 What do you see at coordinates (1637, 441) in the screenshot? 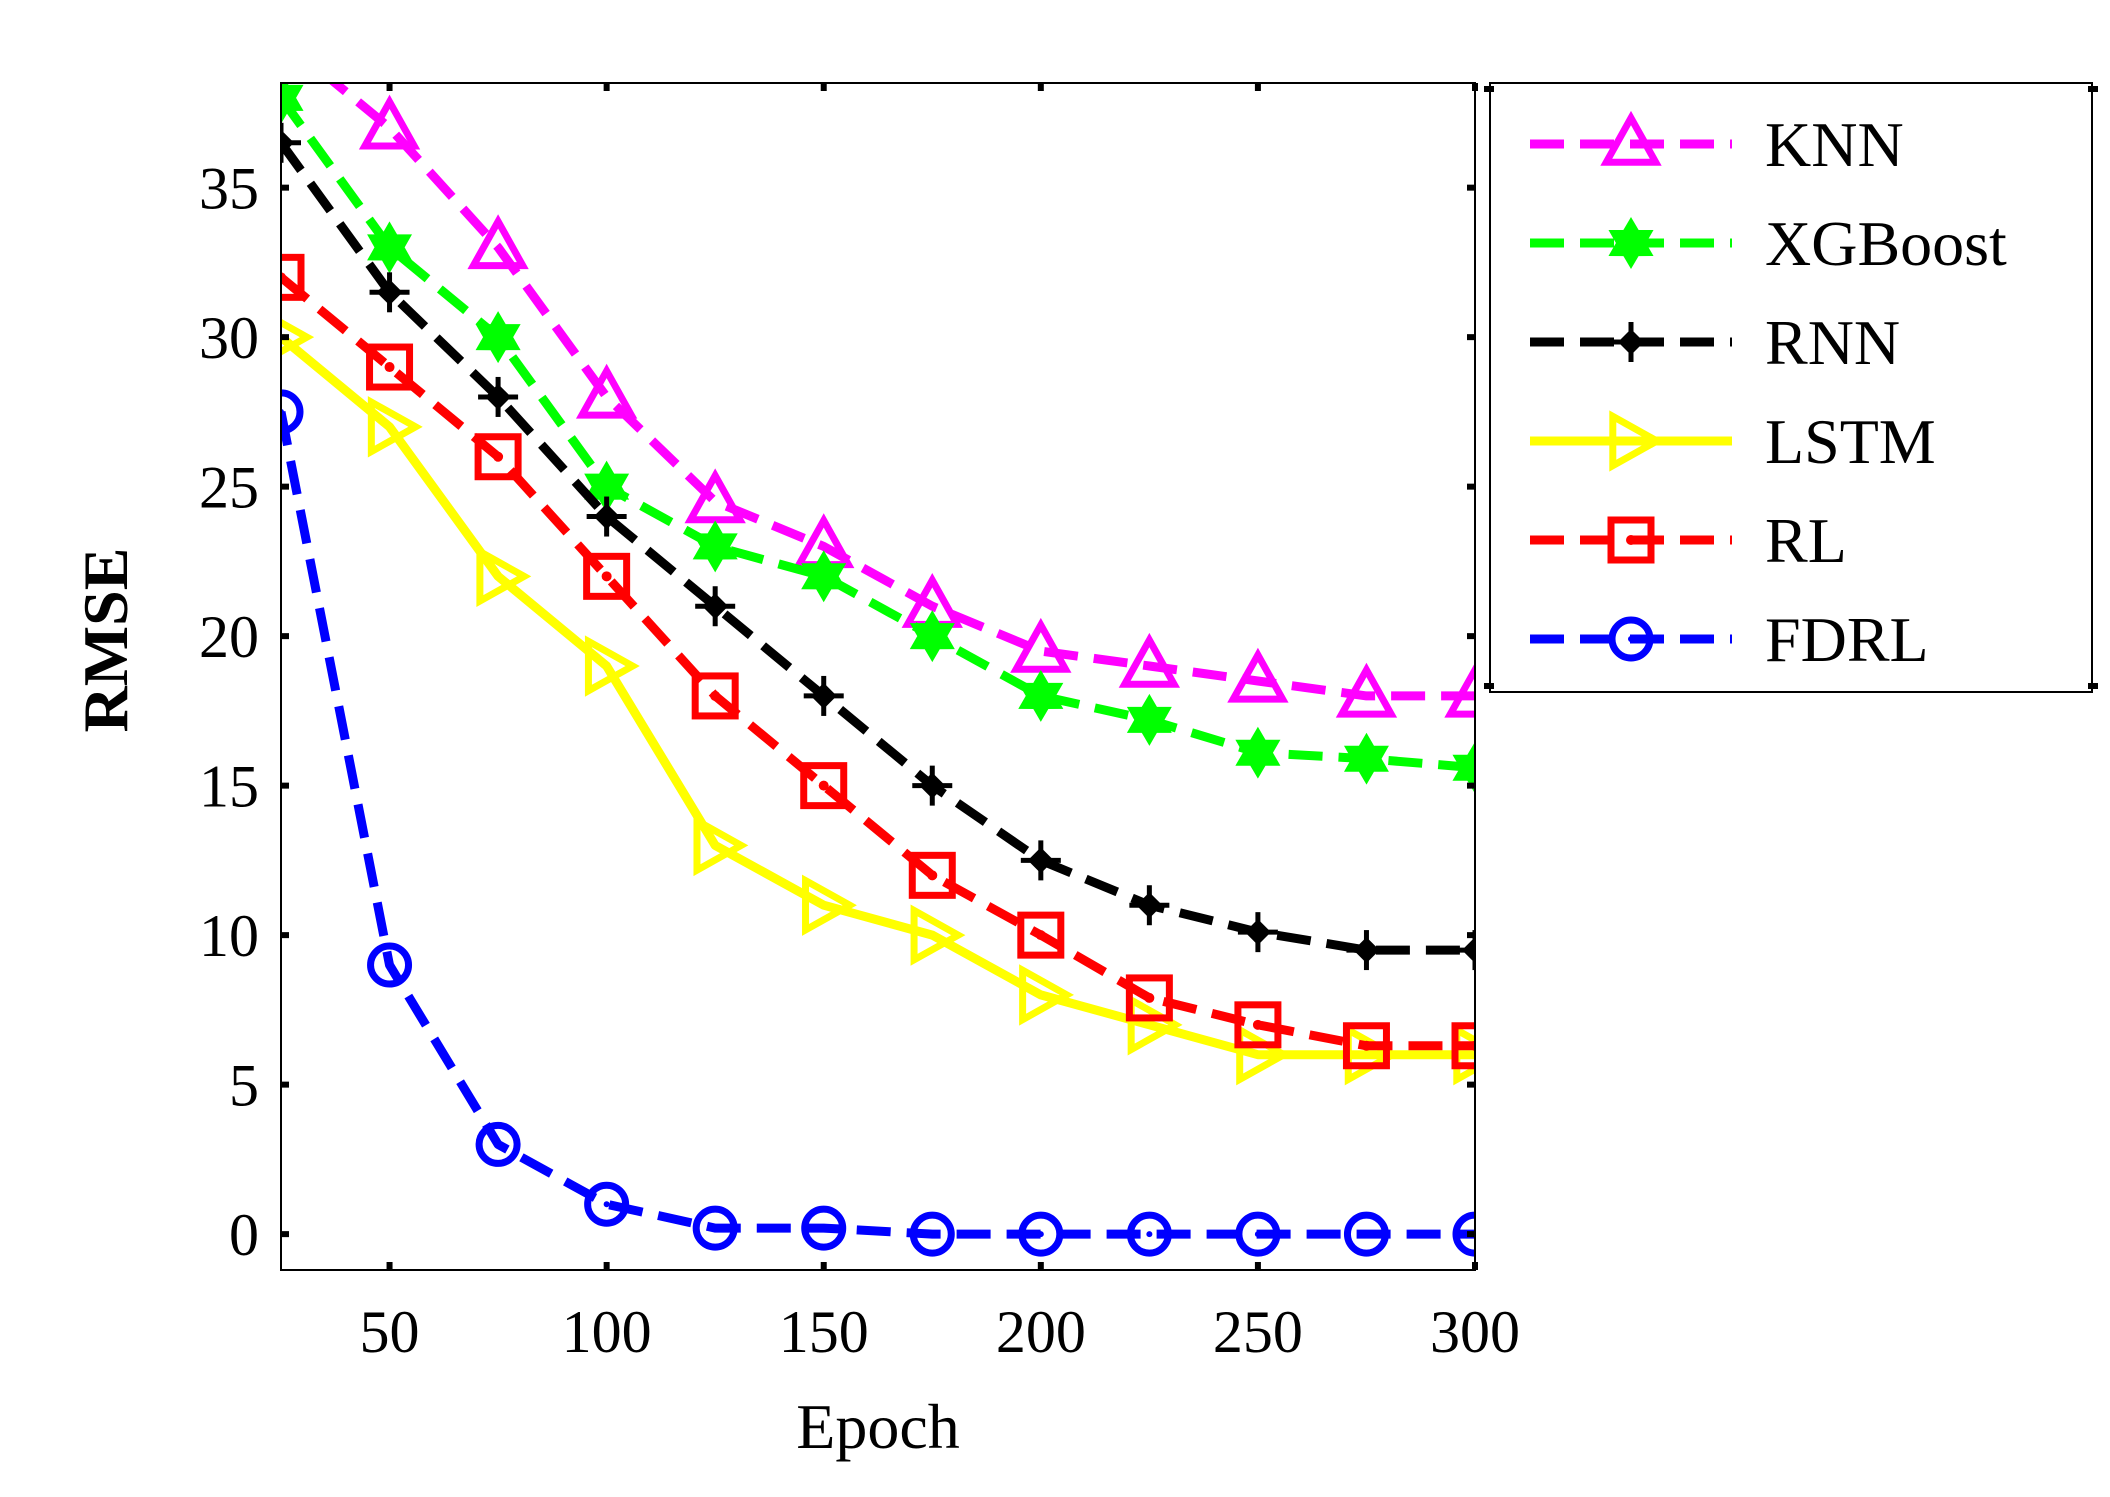
I see `legend-marker-lstm` at bounding box center [1637, 441].